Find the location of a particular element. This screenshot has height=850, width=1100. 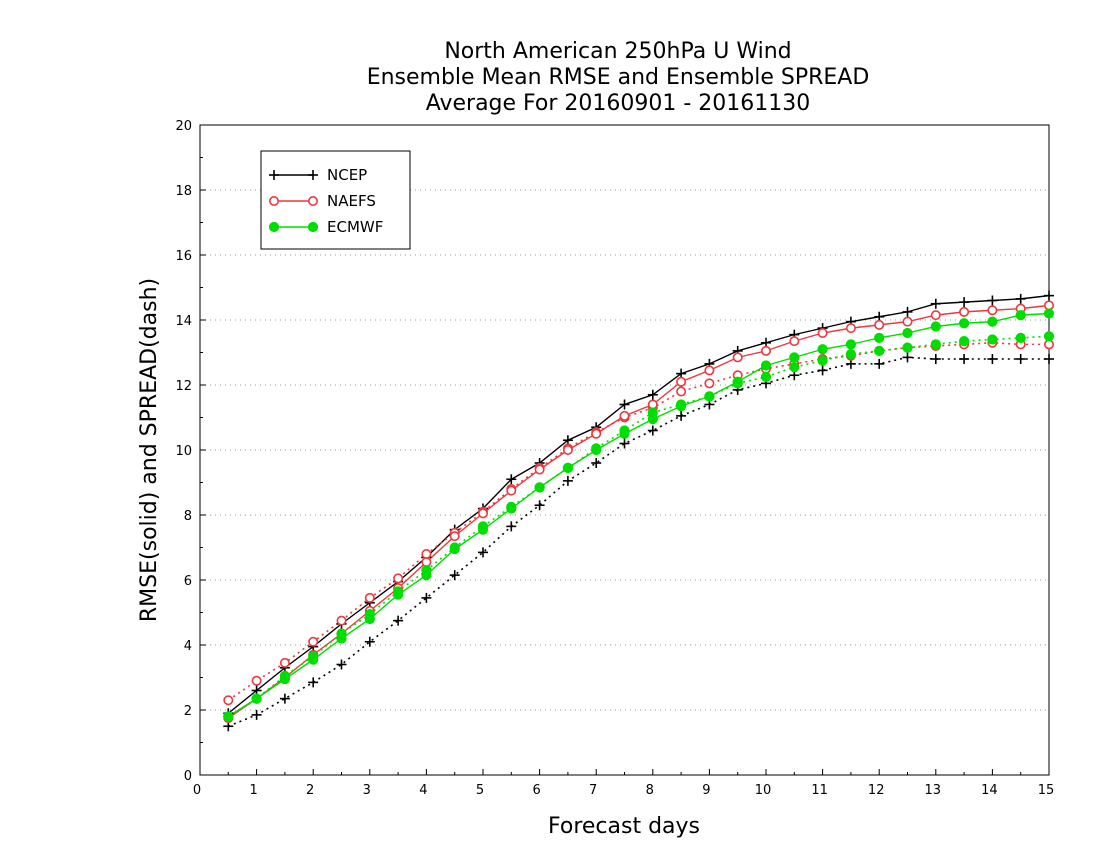

title-line-1: North American 250hPa U Wind is located at coordinates (617, 51).